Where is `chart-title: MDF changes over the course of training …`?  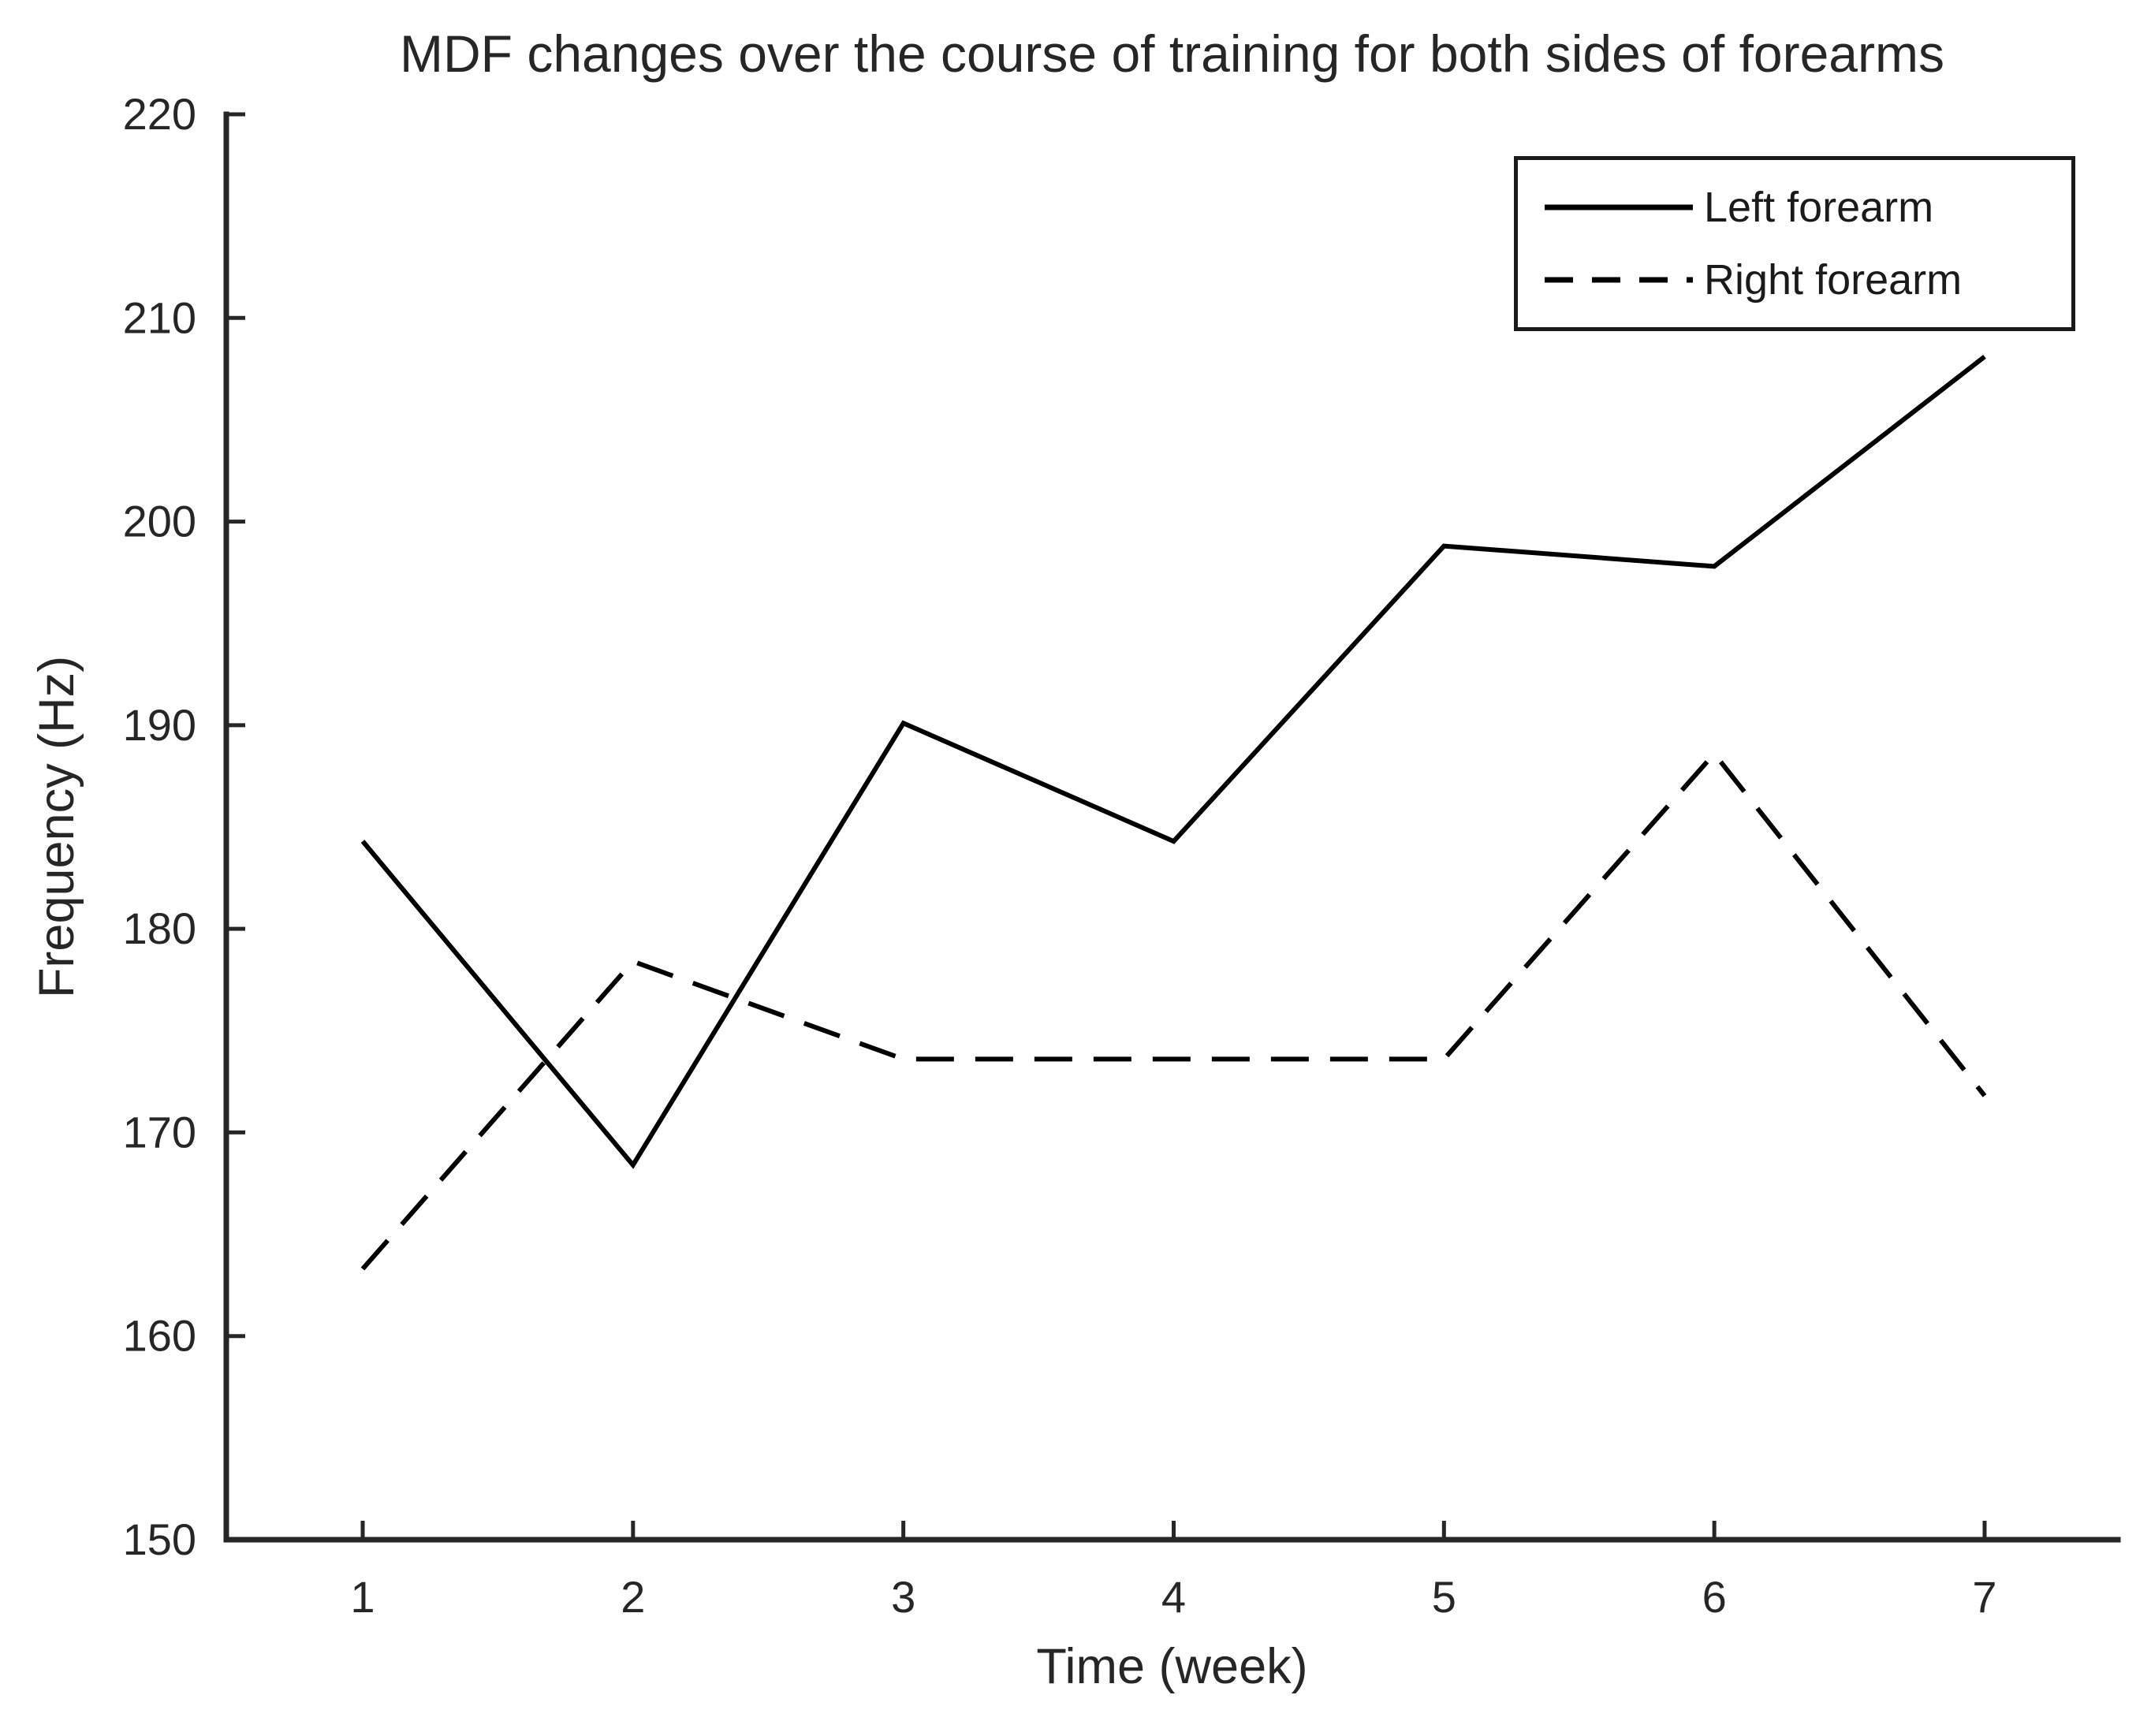 chart-title: MDF changes over the course of training … is located at coordinates (1172, 53).